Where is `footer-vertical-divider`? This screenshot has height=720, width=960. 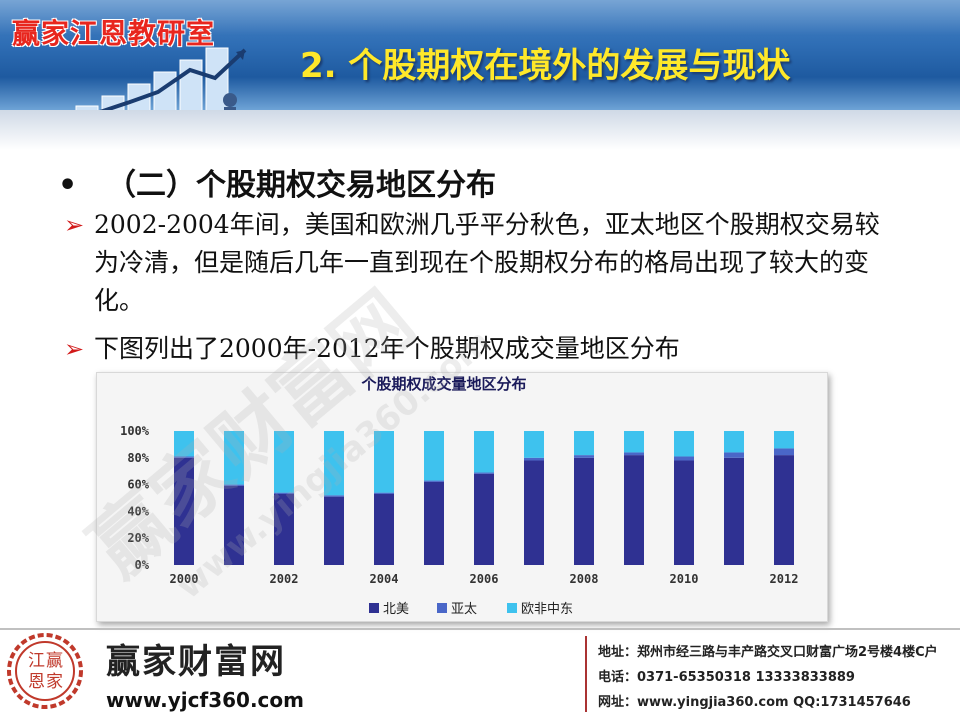 footer-vertical-divider is located at coordinates (586, 674).